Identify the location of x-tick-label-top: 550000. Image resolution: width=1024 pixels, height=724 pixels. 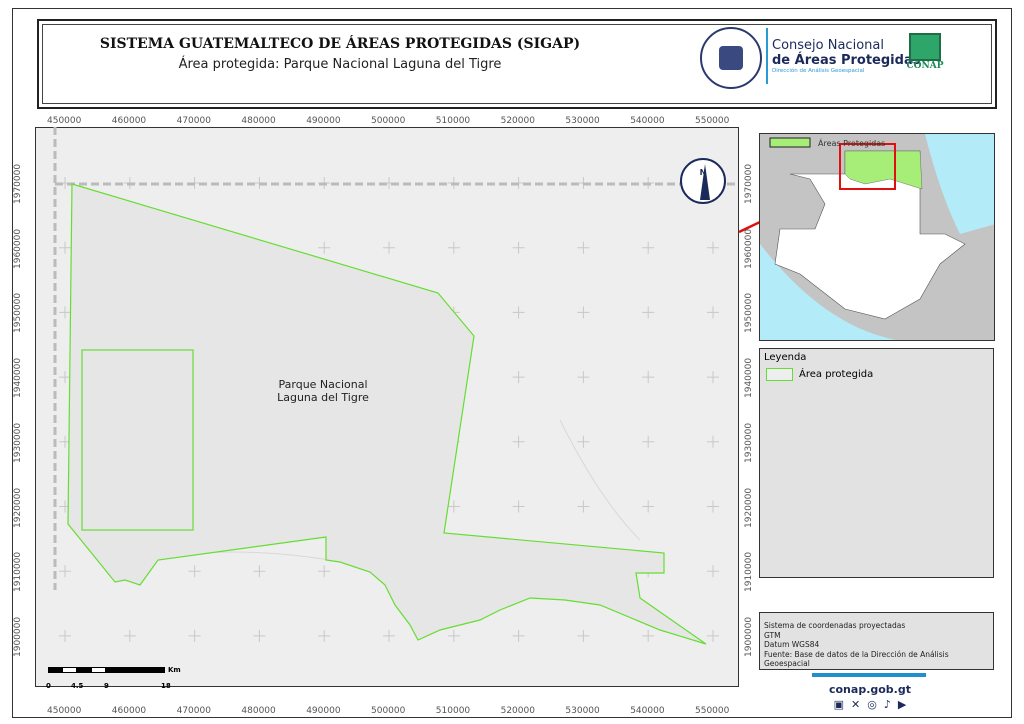
(712, 121).